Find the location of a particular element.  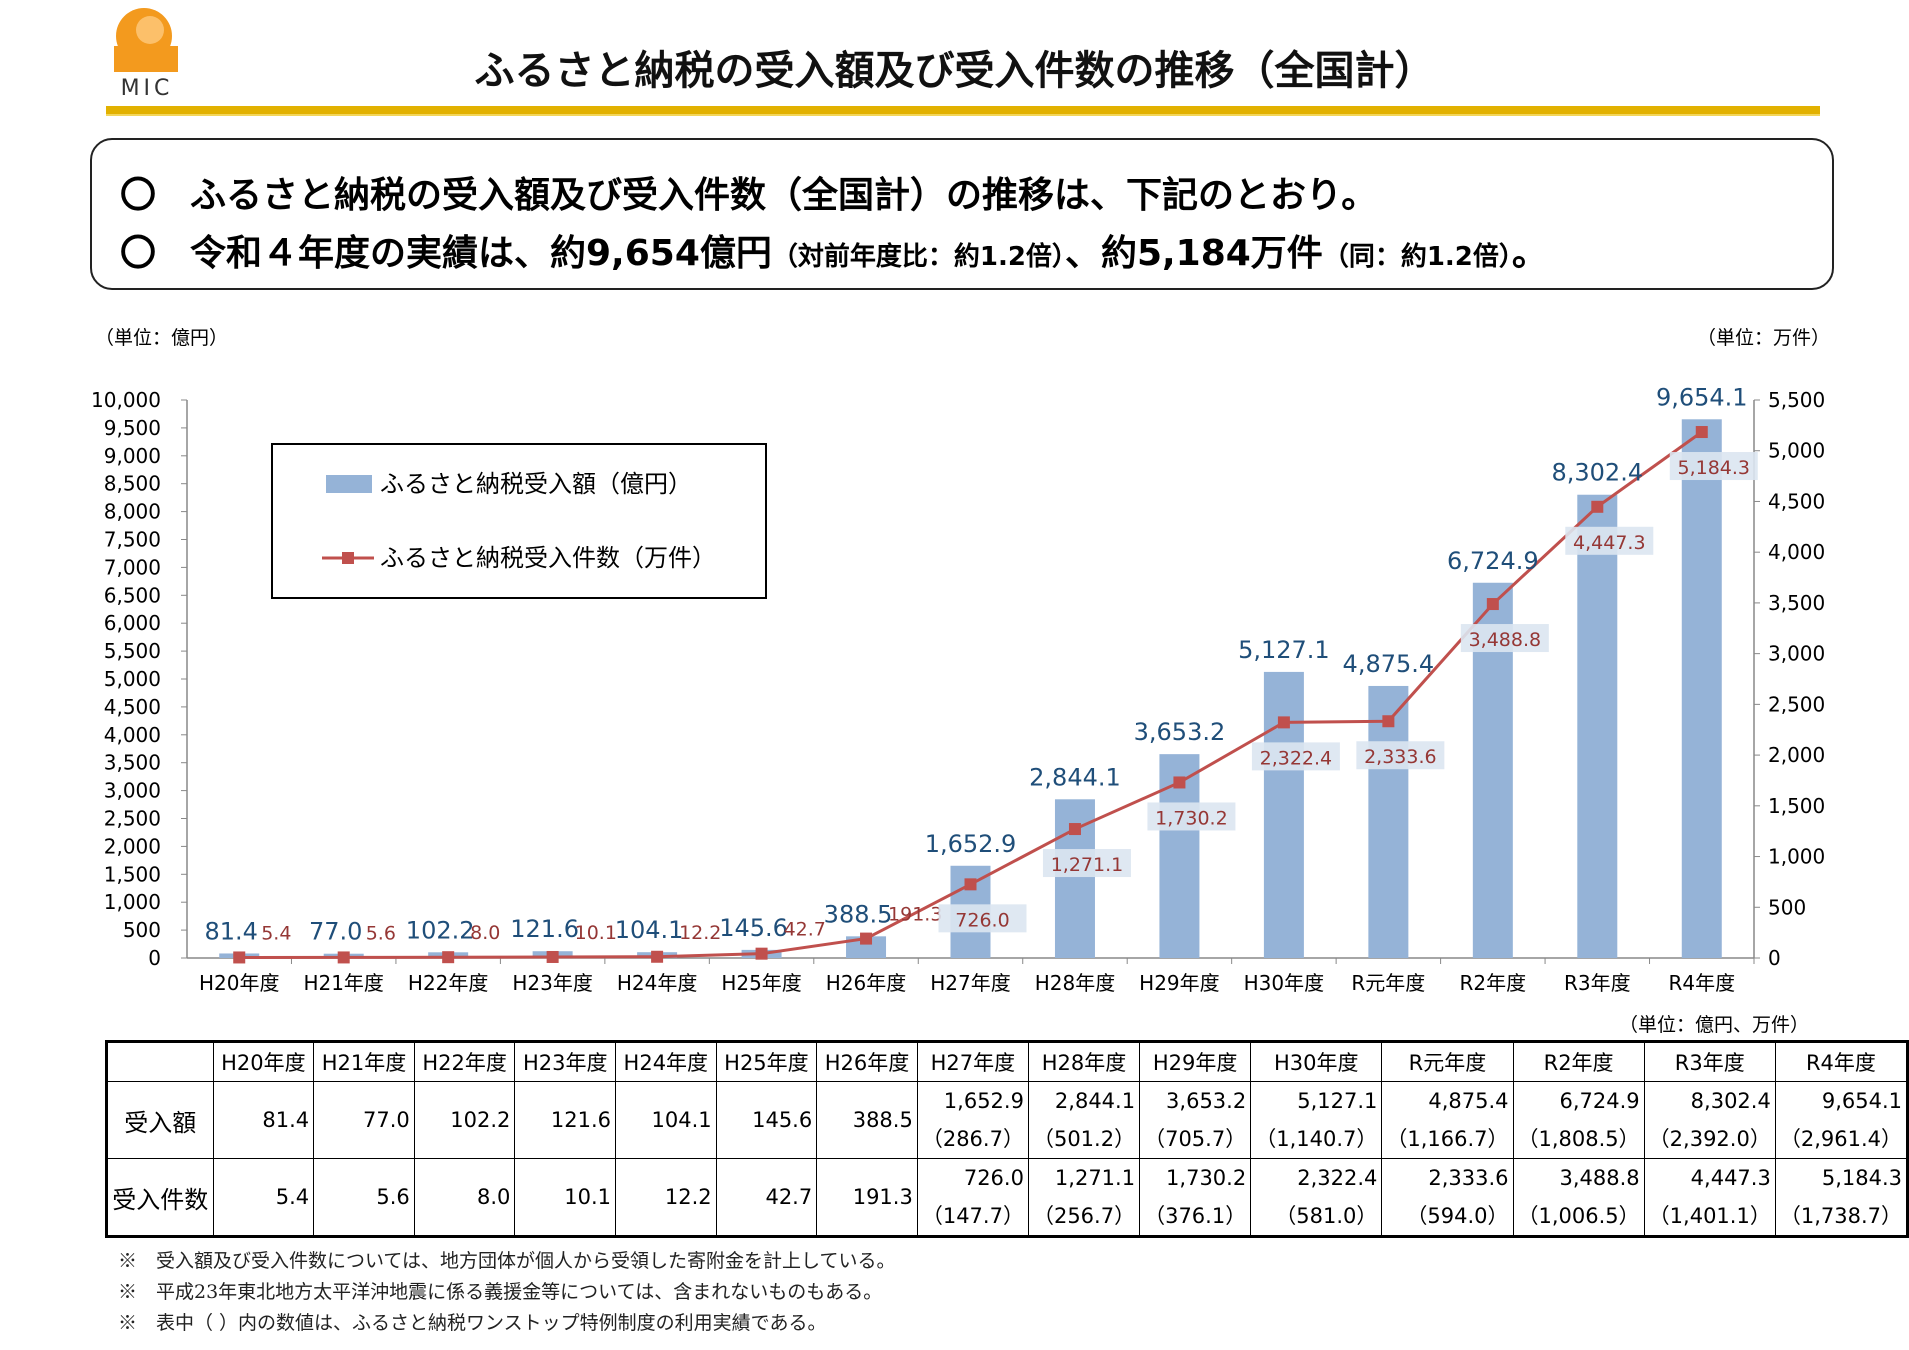

table-cell: 1,271.1 （256.7） is located at coordinates (1084, 1197).